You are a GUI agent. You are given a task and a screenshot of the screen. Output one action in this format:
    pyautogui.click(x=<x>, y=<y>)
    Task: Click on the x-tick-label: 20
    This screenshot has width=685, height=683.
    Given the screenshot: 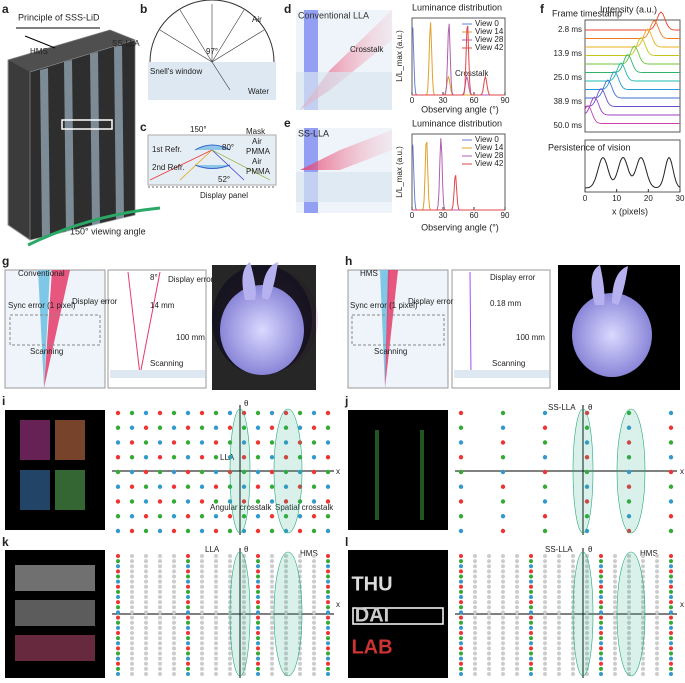 What is the action you would take?
    pyautogui.click(x=648, y=198)
    